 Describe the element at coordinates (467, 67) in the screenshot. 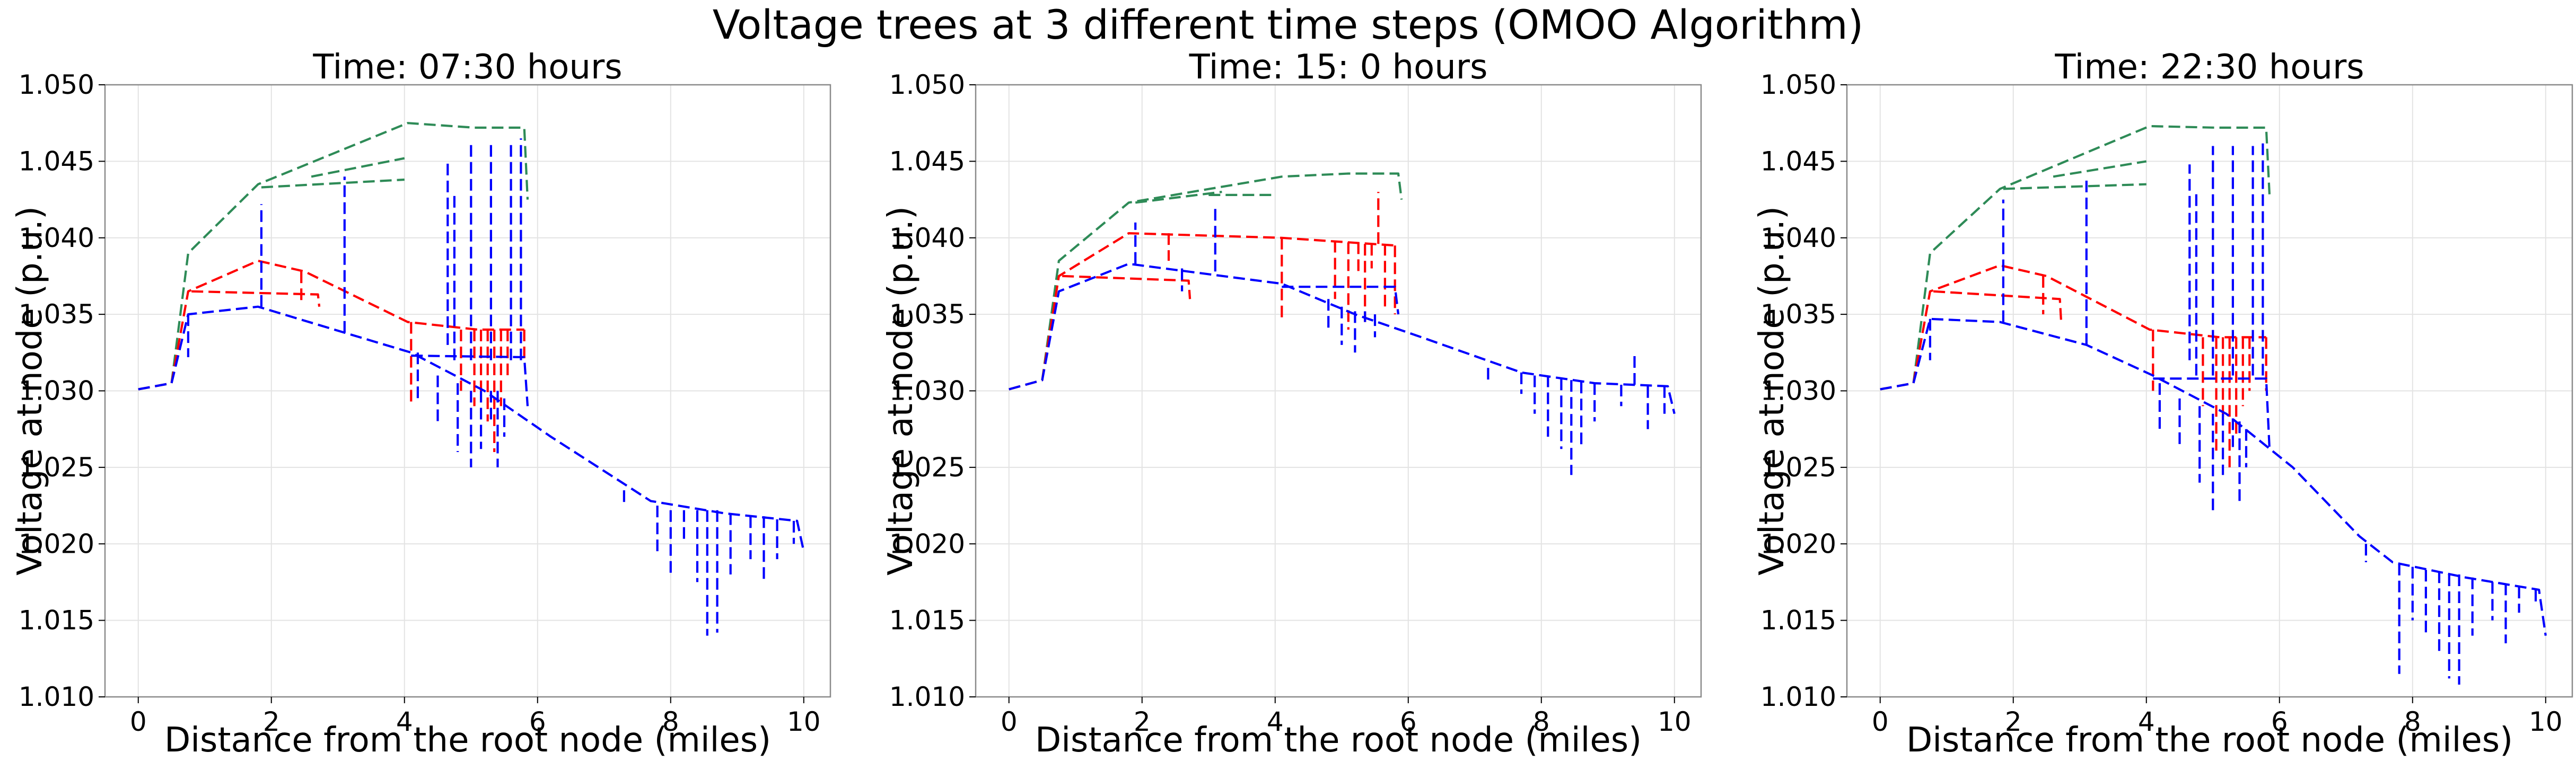

I see `chart-title: Time: 07:30 hours` at that location.